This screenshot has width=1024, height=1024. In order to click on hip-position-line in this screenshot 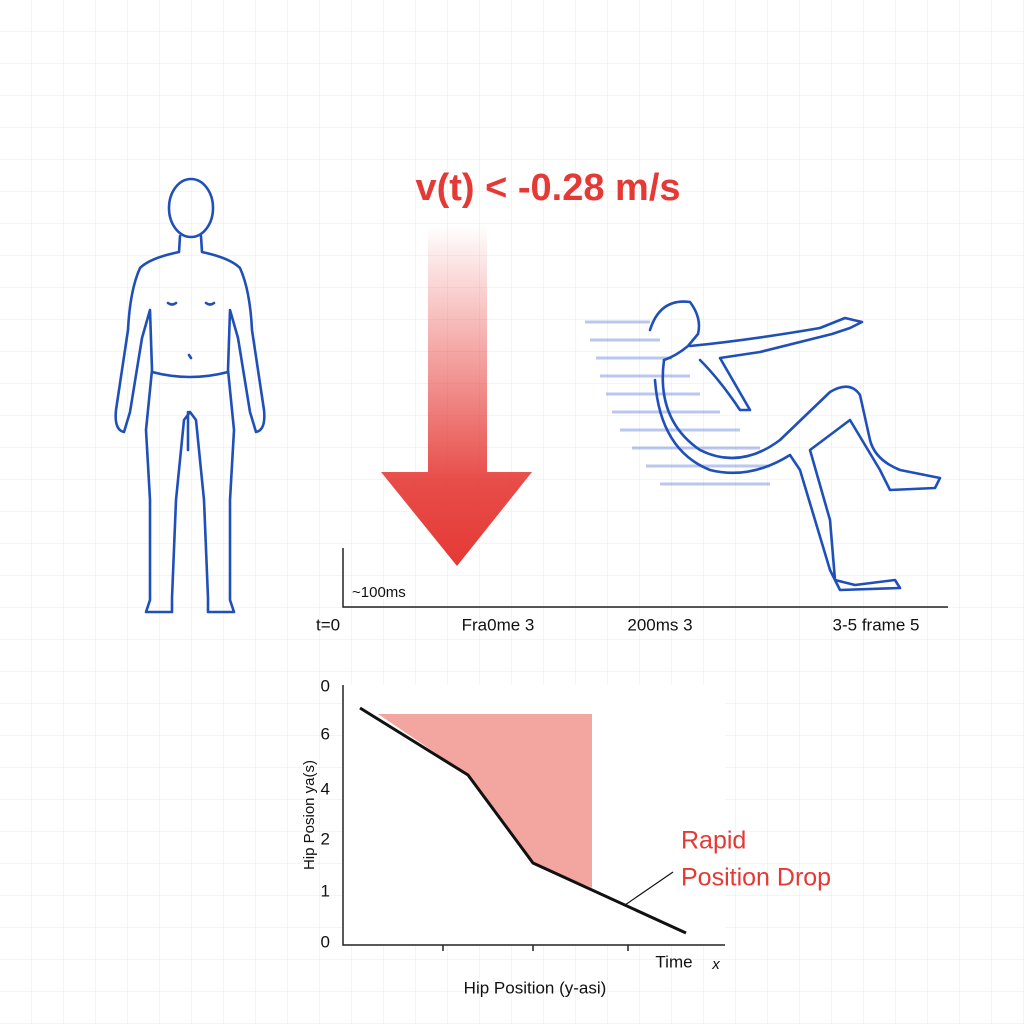, I will do `click(523, 820)`.